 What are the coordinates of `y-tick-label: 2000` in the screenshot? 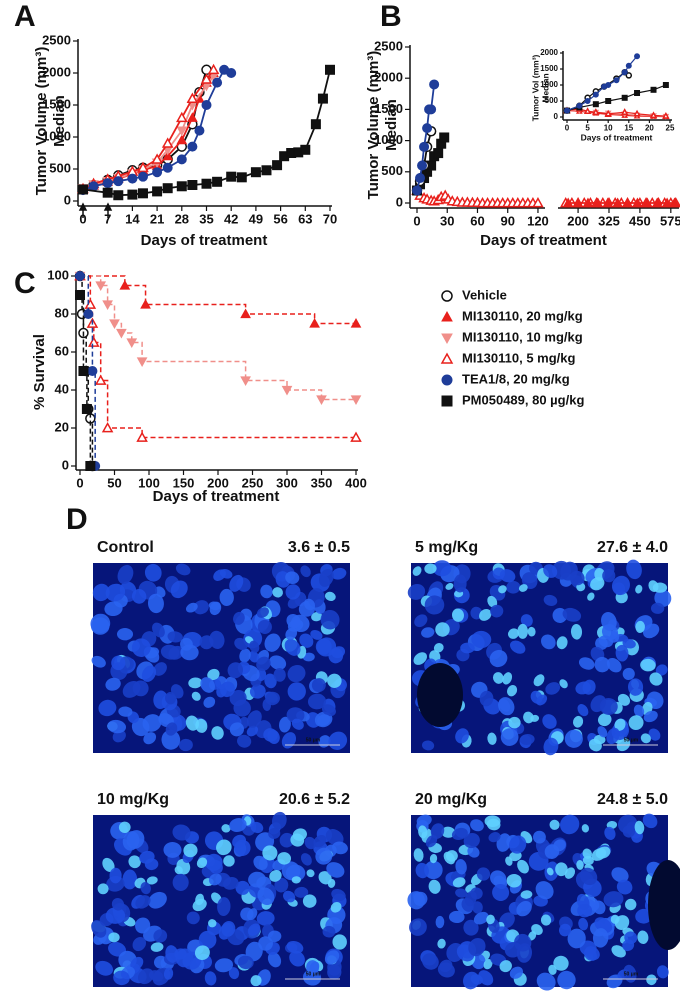 It's located at (56, 71).